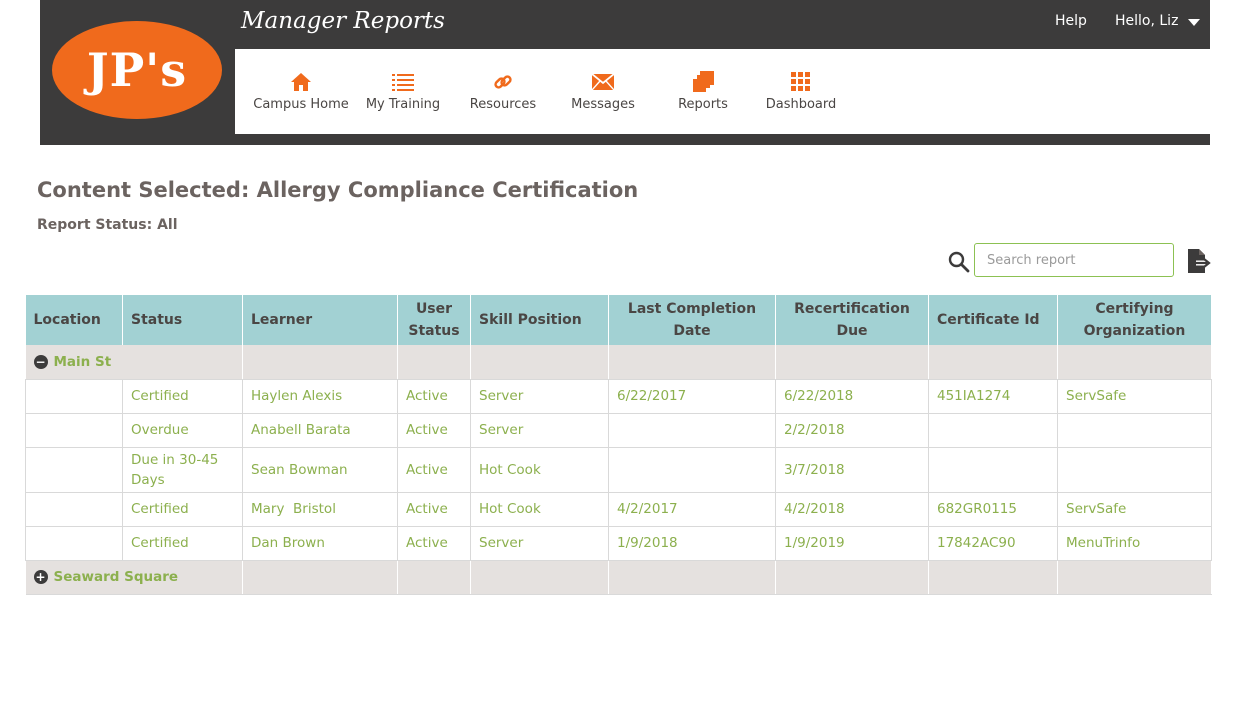 The height and width of the screenshot is (702, 1254). Describe the element at coordinates (801, 104) in the screenshot. I see `nav-label: Dashboard` at that location.